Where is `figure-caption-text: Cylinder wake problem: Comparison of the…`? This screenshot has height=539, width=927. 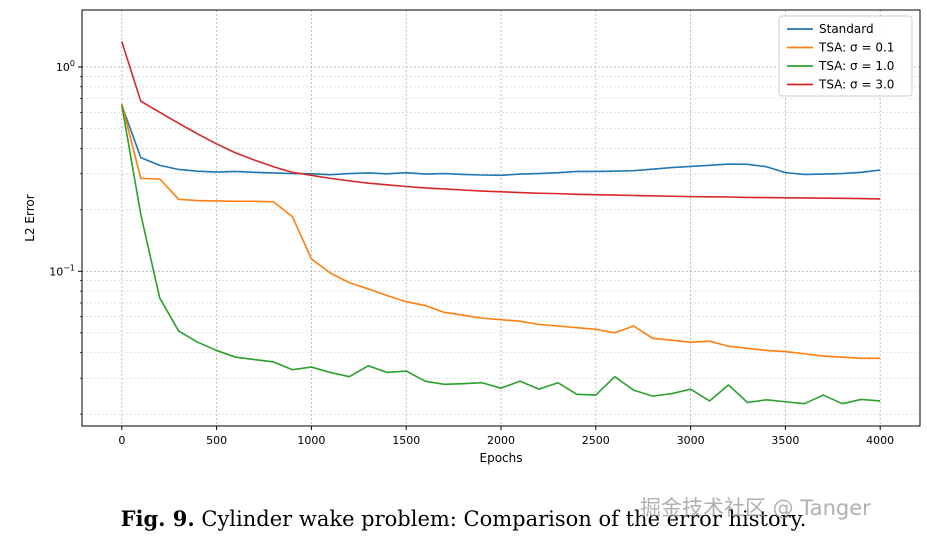
figure-caption-text: Cylinder wake problem: Comparison of the… is located at coordinates (500, 519).